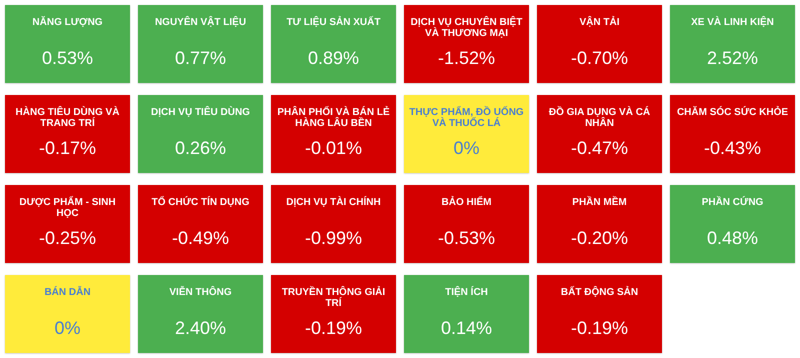  What do you see at coordinates (67, 22) in the screenshot?
I see `category-label: NĂNG LƯỢNG` at bounding box center [67, 22].